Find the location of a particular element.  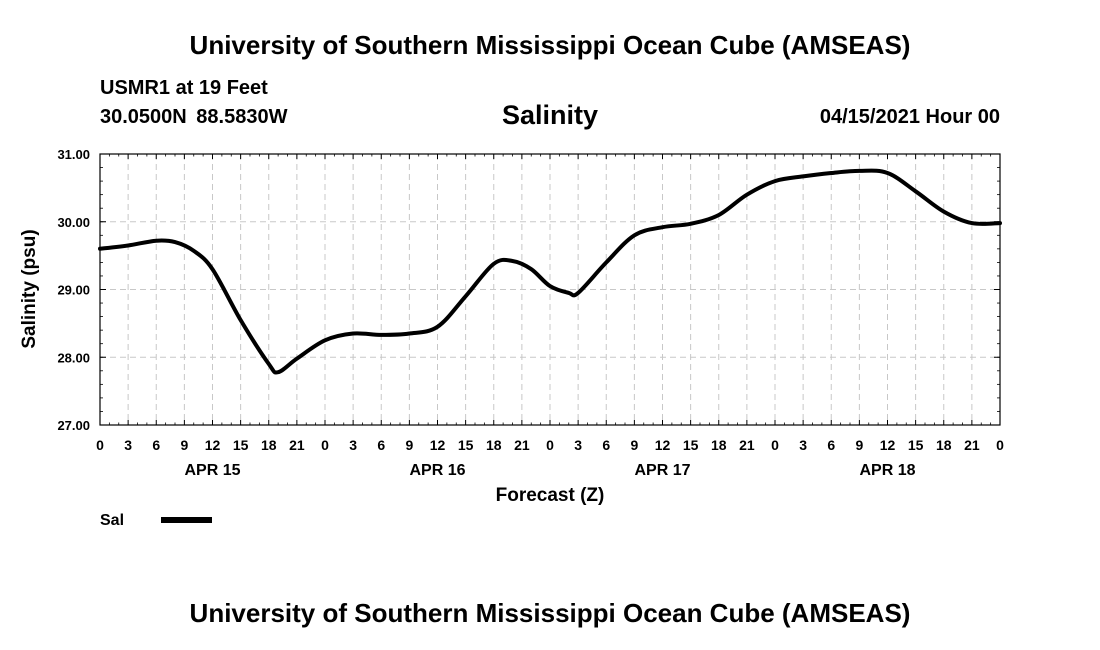

date-label: APR 16 is located at coordinates (437, 470).